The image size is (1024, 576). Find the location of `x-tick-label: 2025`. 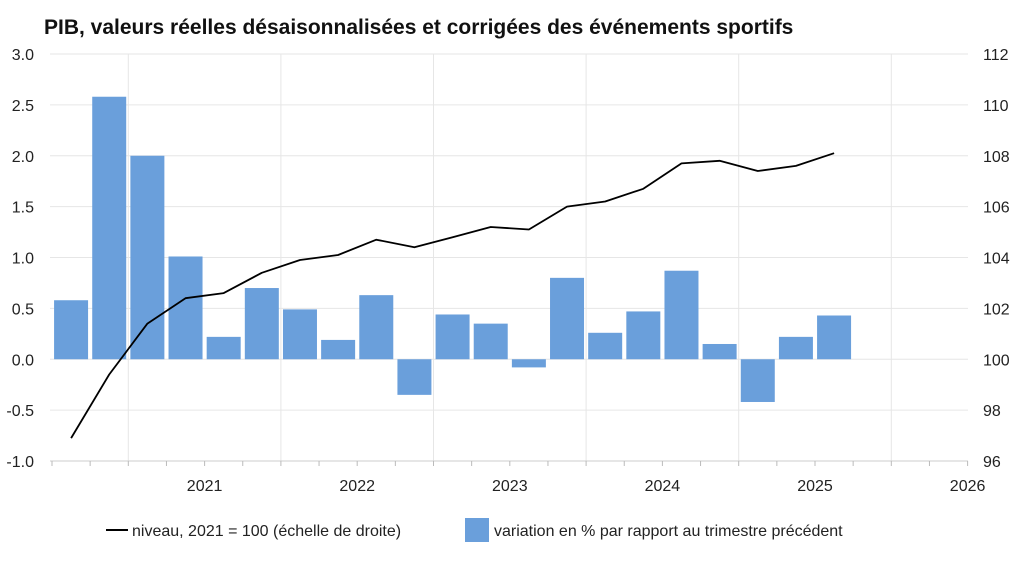

x-tick-label: 2025 is located at coordinates (815, 486).